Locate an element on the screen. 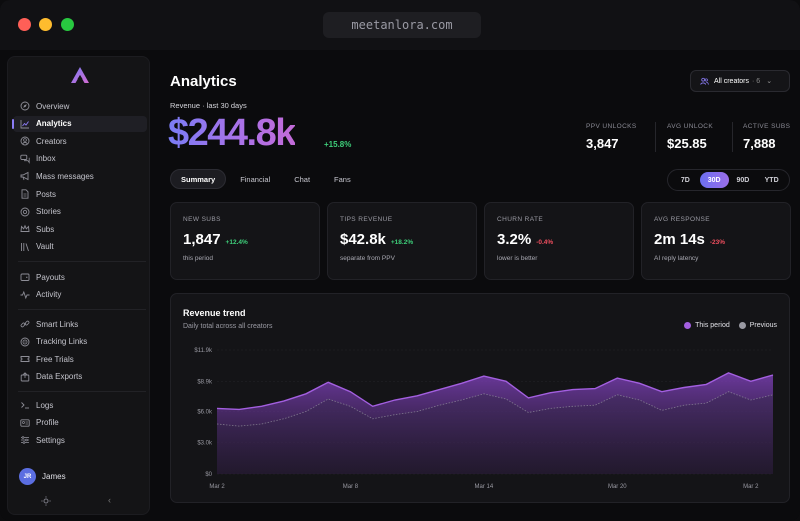 Image resolution: width=800 pixels, height=521 pixels. aperture-icon is located at coordinates (24, 211).